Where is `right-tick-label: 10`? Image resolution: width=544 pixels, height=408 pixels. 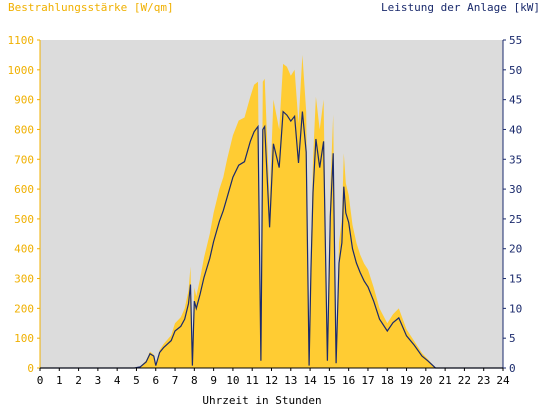
right-tick-label: 10 is located at coordinates (515, 308).